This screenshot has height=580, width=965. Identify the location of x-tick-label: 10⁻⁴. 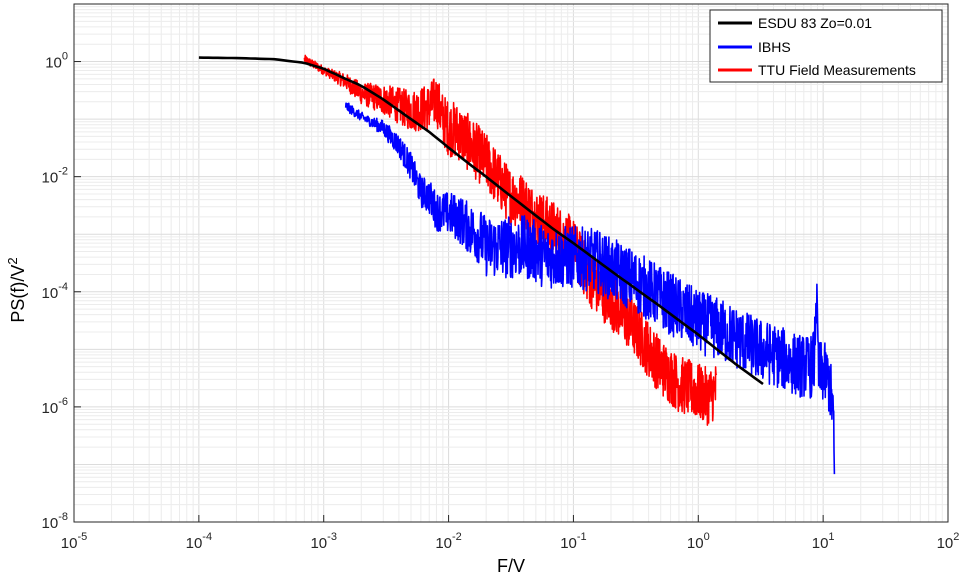
(199, 541).